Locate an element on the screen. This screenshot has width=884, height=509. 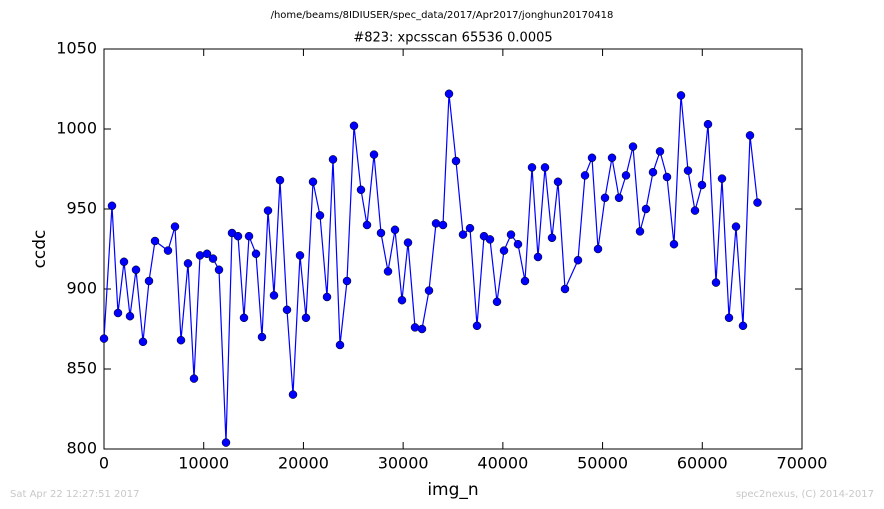
y-tick-label: 900 is located at coordinates (81, 288).